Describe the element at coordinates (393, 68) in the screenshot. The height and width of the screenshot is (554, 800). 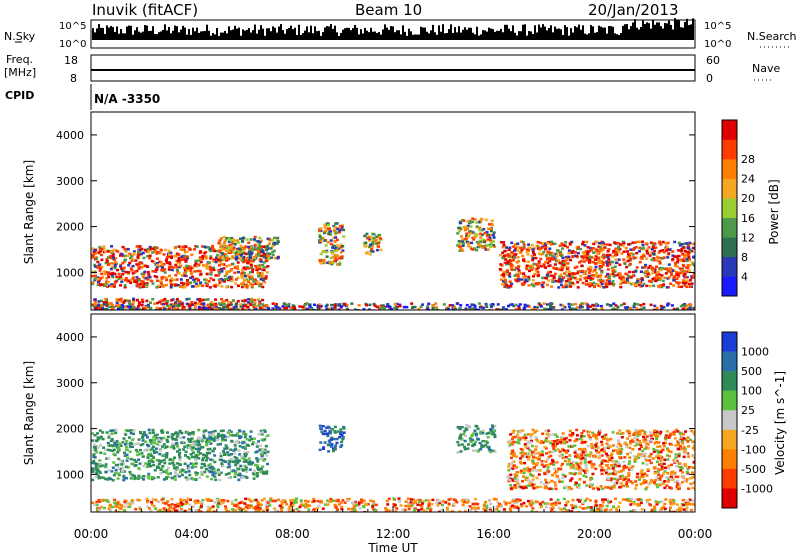
I see `freq-panel-frame` at that location.